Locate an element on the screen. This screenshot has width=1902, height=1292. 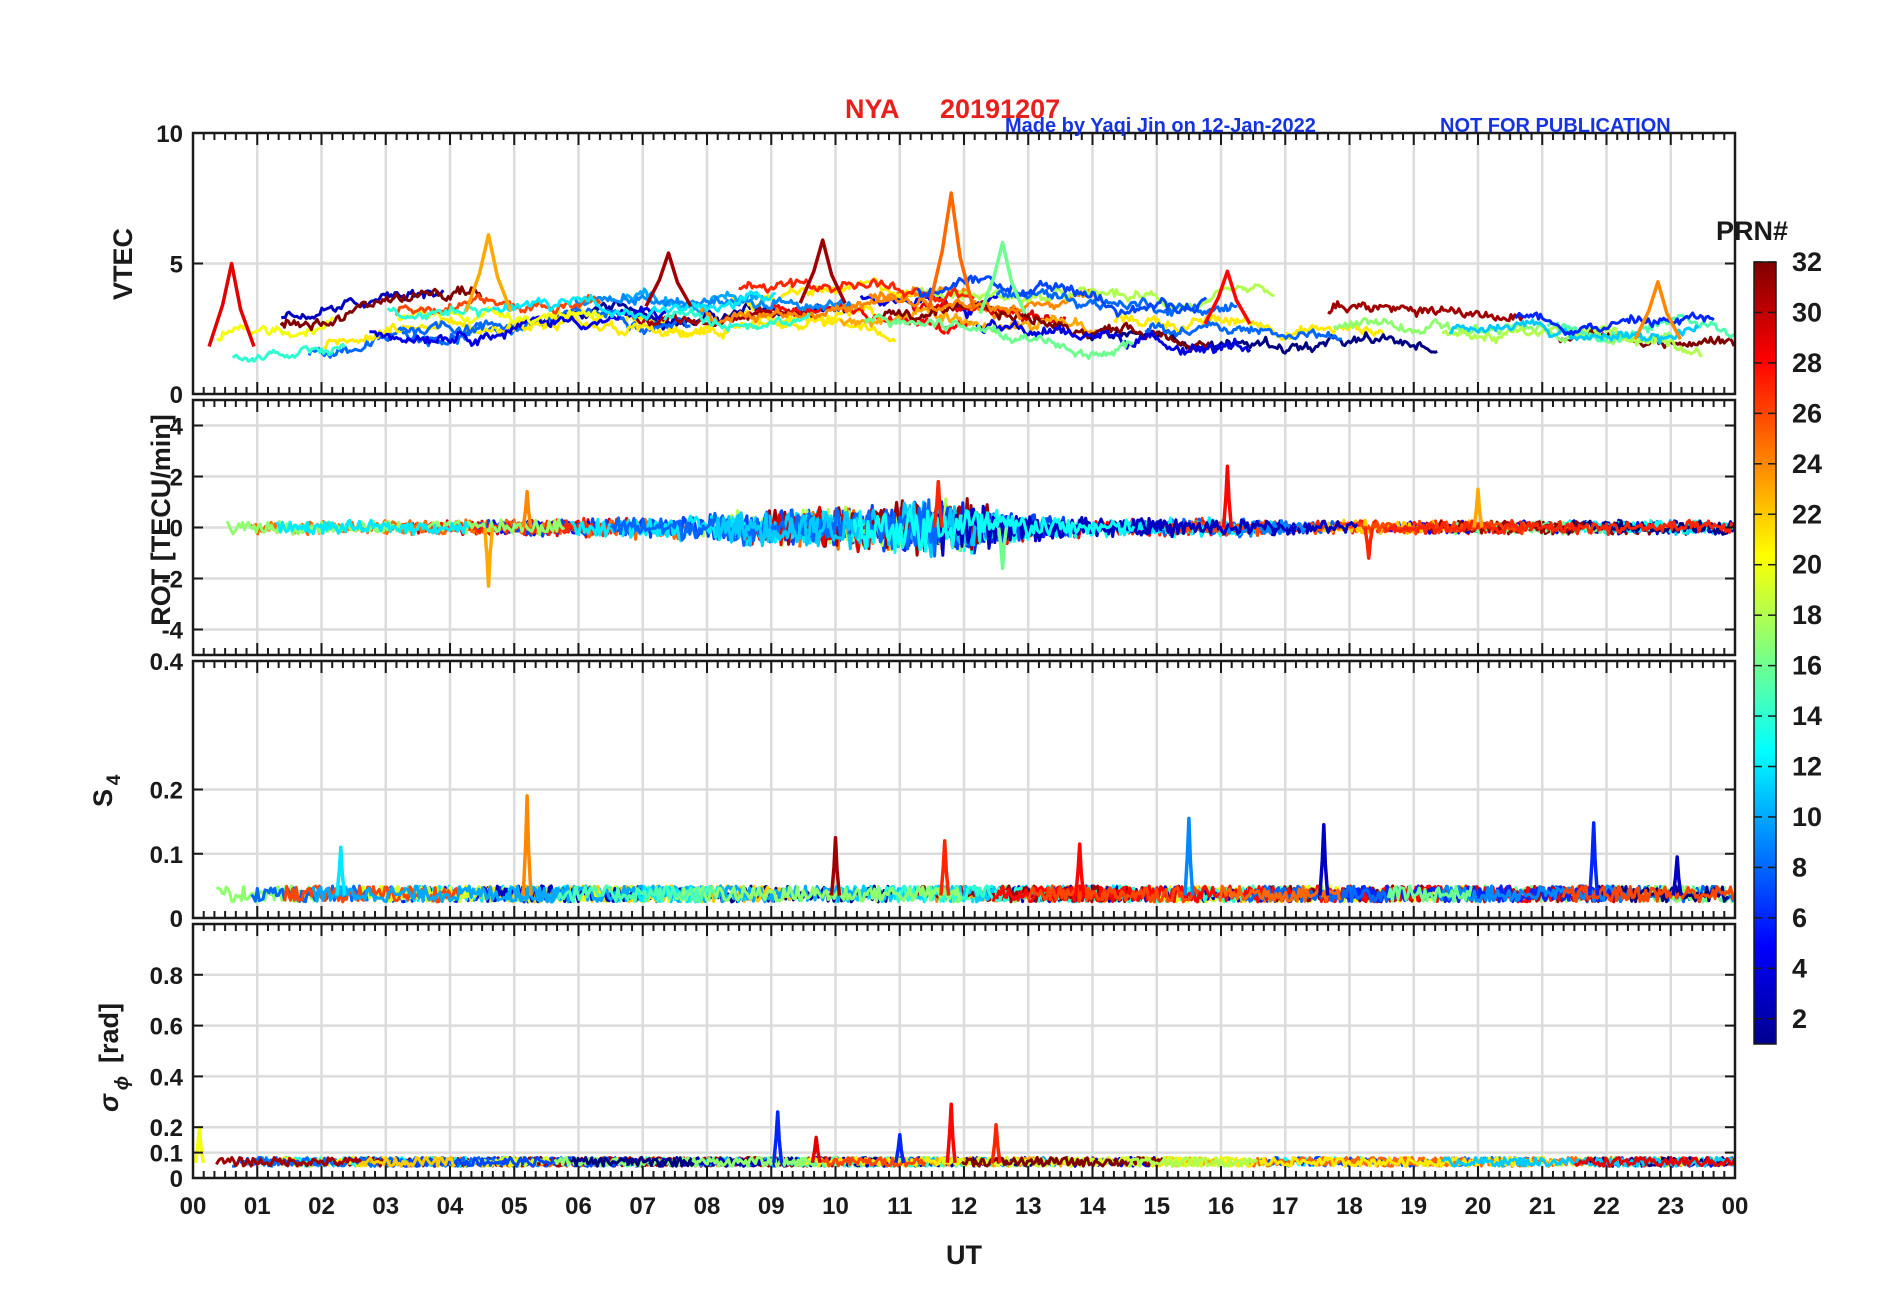
x-tick-label: 21 is located at coordinates (1542, 1206).